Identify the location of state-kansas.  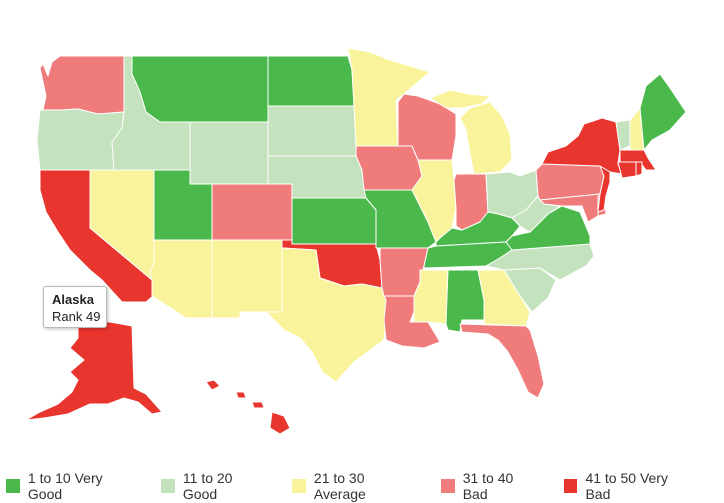
(334, 221).